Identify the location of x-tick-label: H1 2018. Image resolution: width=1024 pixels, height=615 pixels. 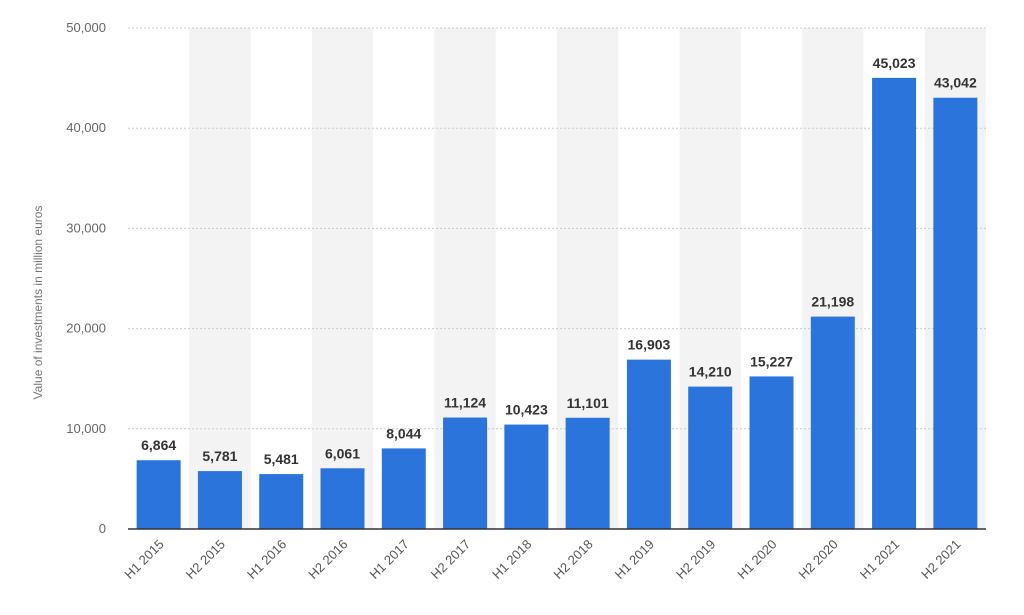
(511, 559).